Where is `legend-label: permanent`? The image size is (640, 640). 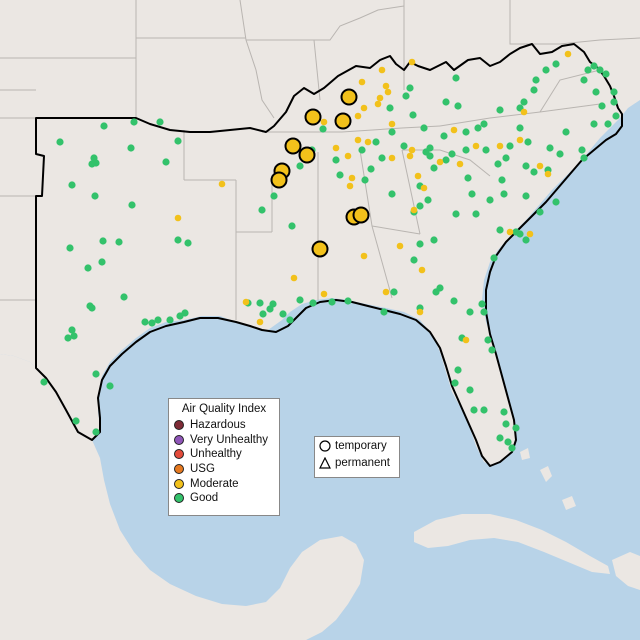 legend-label: permanent is located at coordinates (362, 462).